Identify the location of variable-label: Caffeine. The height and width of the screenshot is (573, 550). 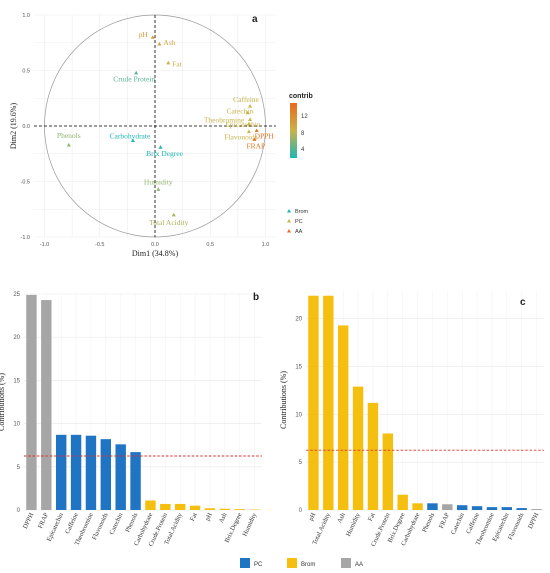
(246, 99).